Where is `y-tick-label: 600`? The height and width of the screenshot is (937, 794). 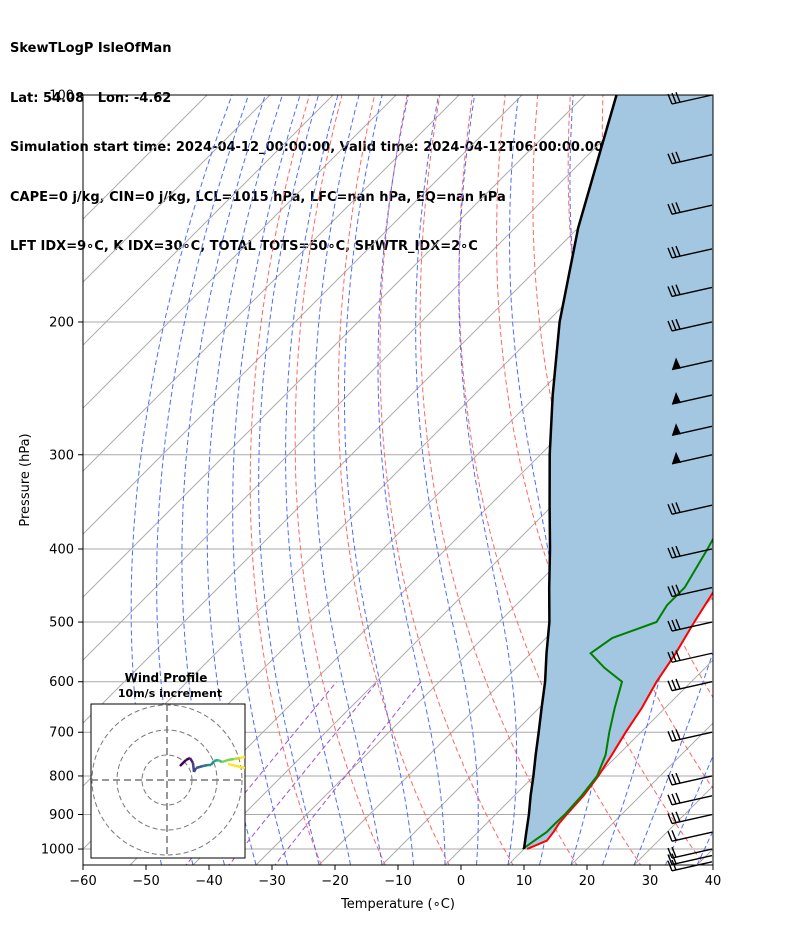 y-tick-label: 600 is located at coordinates (61, 682).